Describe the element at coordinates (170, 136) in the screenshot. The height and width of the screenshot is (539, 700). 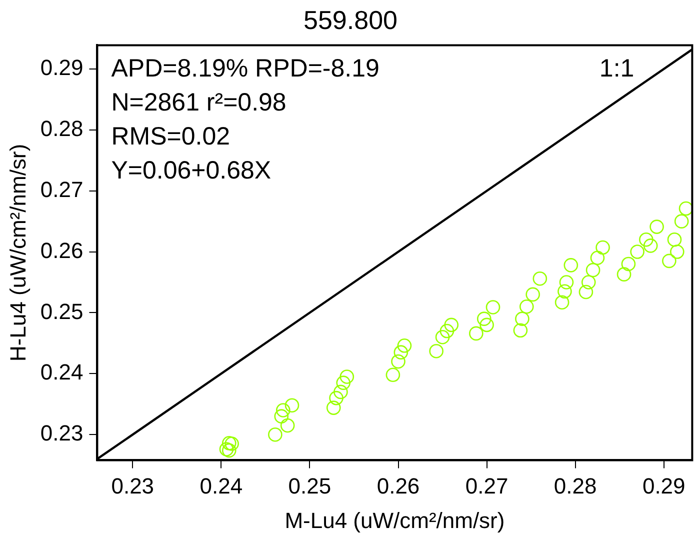
I see `annotation: RMS=0.02` at that location.